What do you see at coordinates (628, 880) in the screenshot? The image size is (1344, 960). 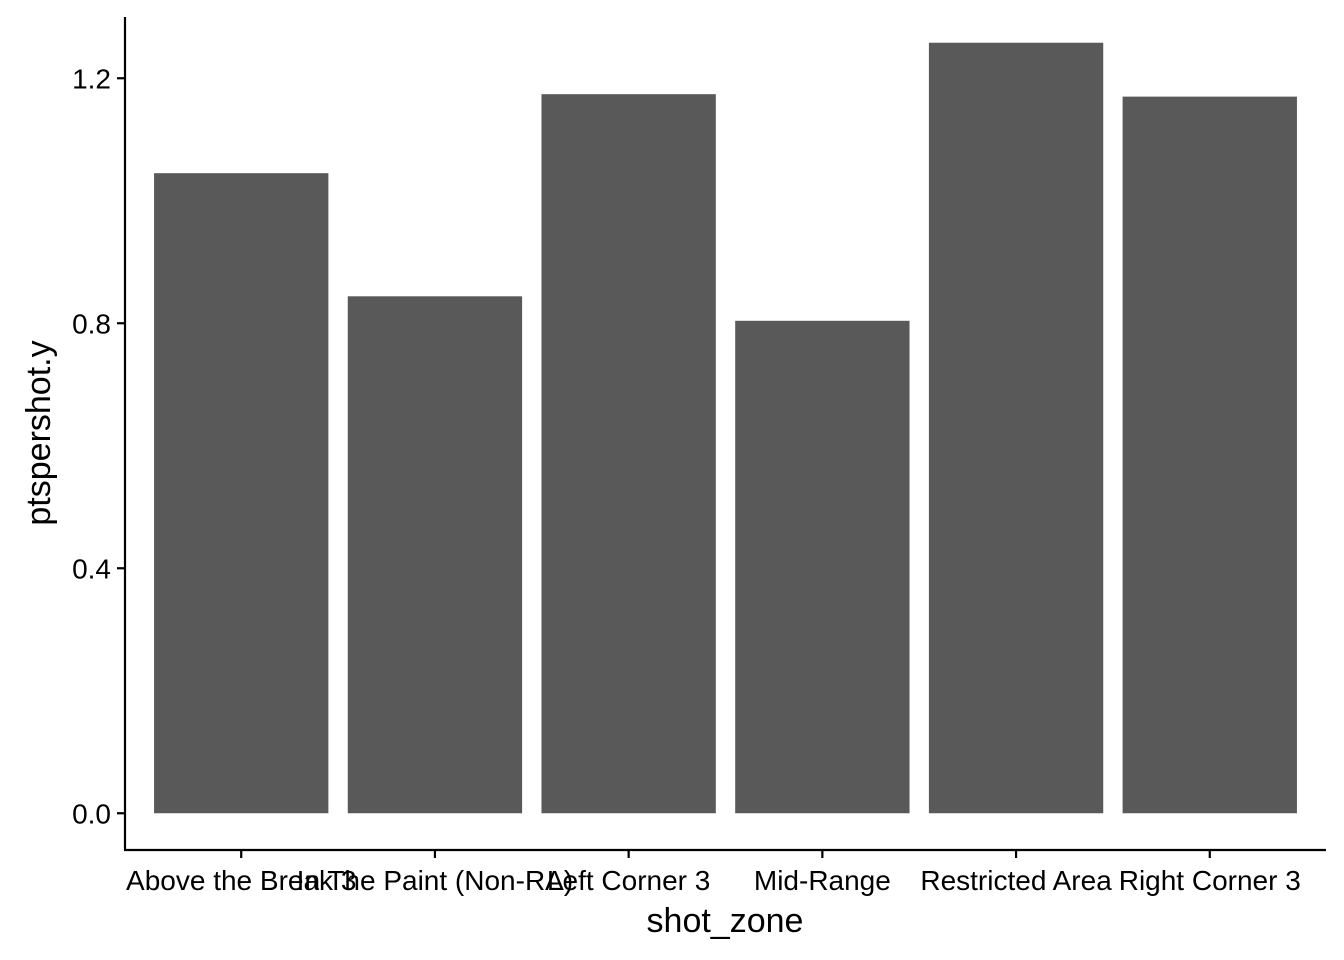 I see `x-tick-label-2: Left Corner 3` at bounding box center [628, 880].